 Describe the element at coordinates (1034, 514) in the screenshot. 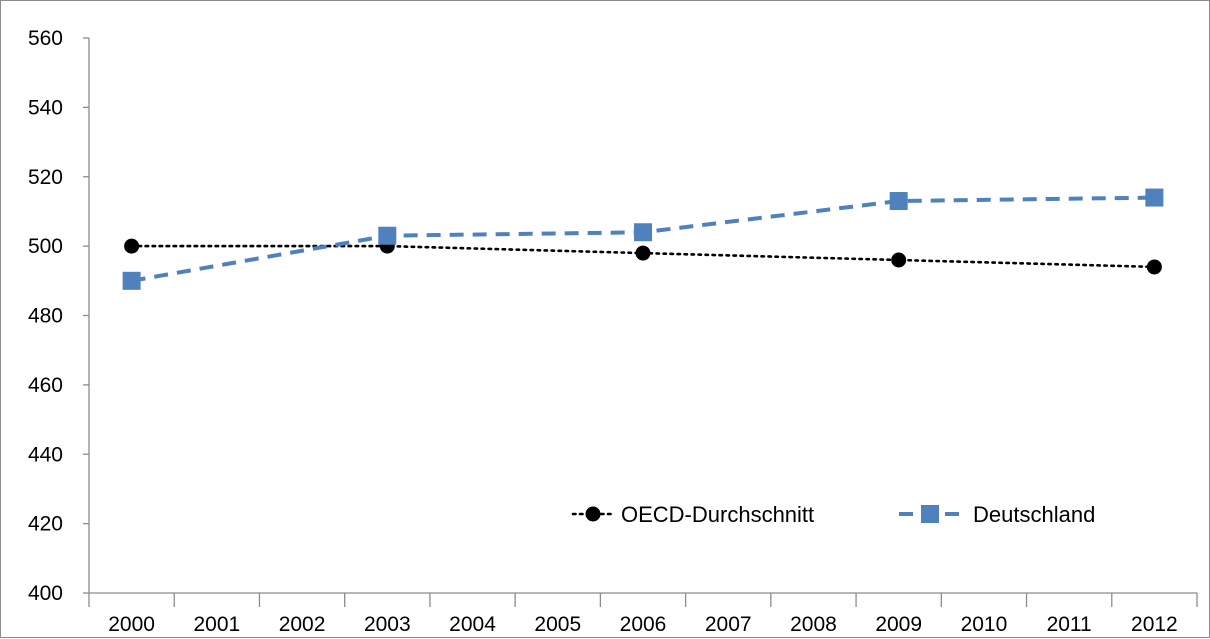

I see `legend-label: Deutschland` at that location.